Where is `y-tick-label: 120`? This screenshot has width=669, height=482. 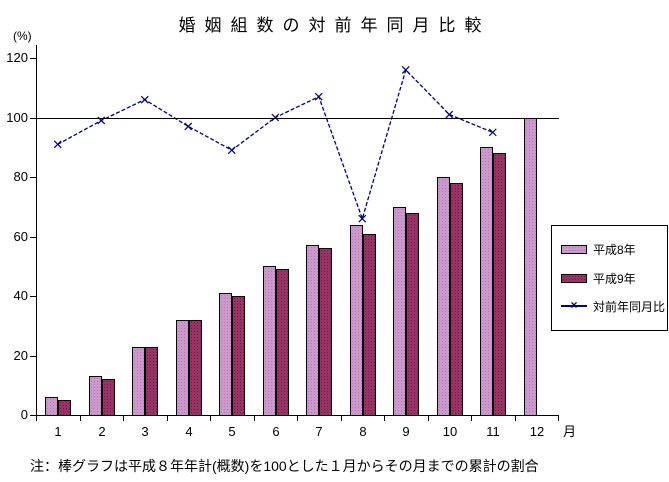 y-tick-label: 120 is located at coordinates (17, 57).